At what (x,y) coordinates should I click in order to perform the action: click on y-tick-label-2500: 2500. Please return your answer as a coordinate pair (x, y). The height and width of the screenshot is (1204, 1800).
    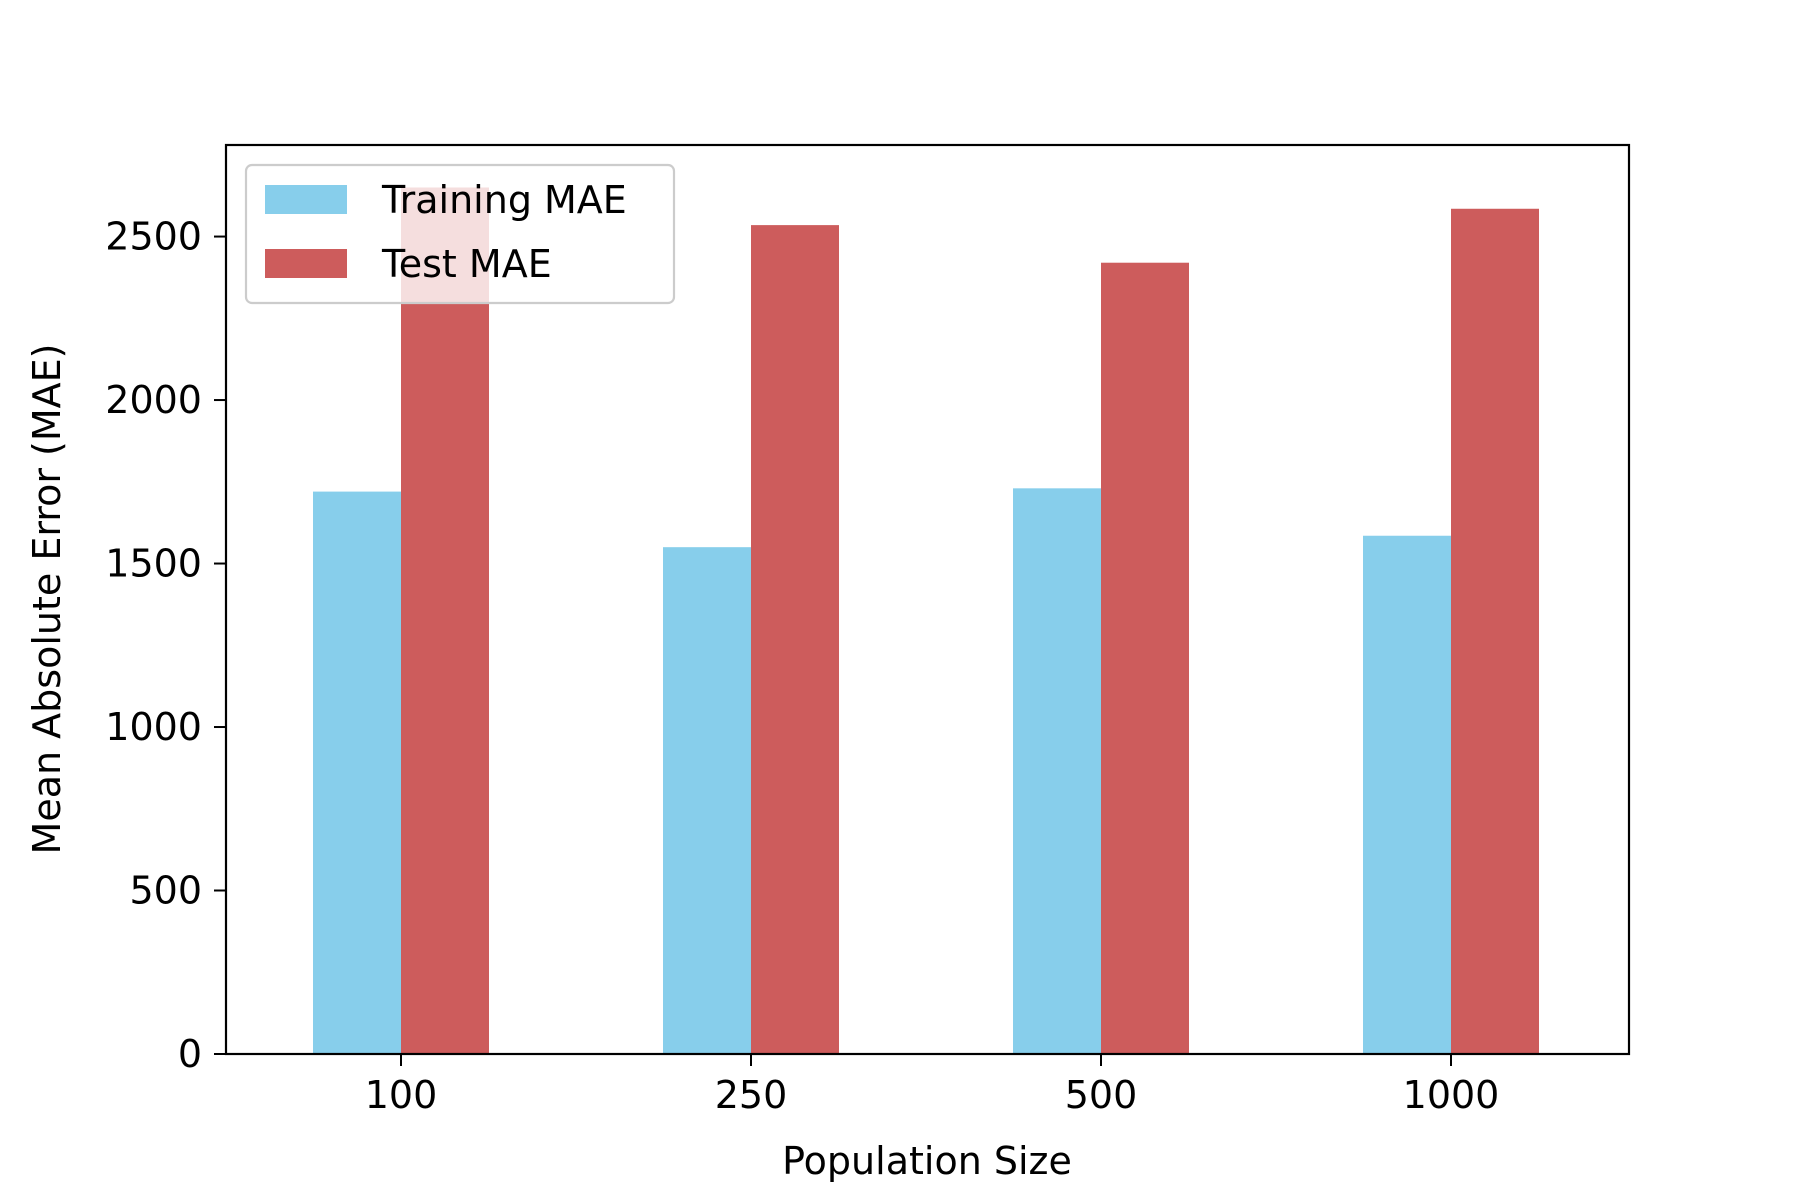
    Looking at the image, I should click on (153, 237).